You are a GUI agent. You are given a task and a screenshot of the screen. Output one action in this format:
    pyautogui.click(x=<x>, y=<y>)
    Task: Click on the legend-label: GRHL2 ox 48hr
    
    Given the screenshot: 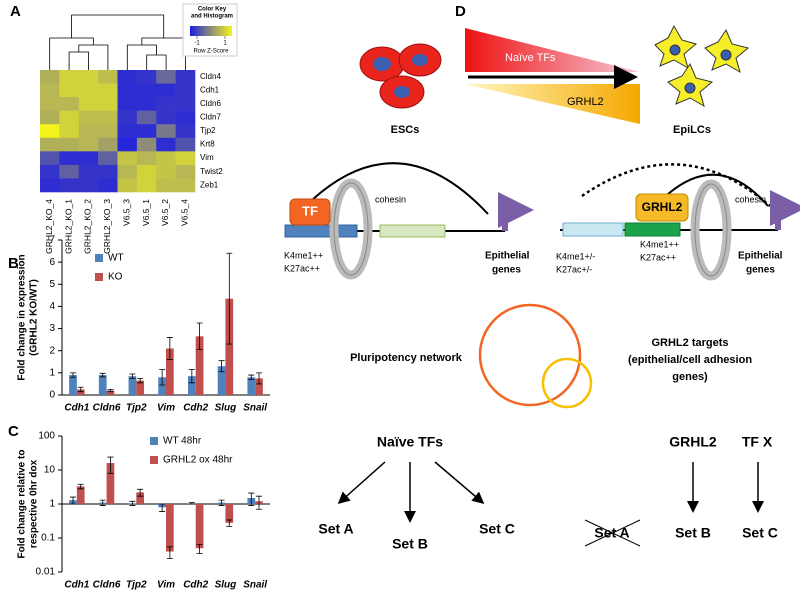 What is the action you would take?
    pyautogui.click(x=198, y=460)
    